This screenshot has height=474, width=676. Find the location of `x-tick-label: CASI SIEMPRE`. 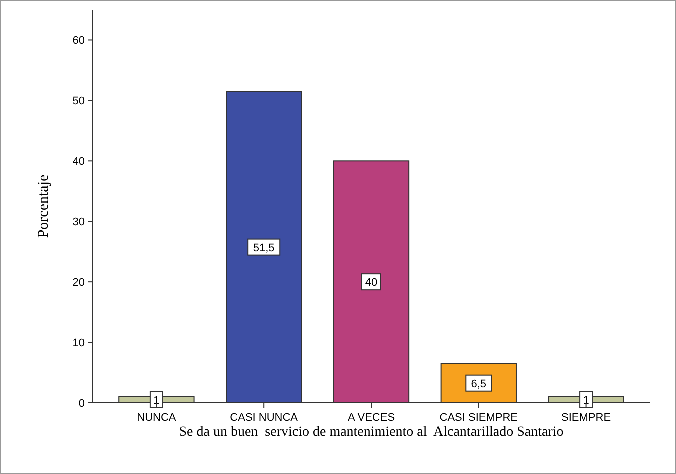

x-tick-label: CASI SIEMPRE is located at coordinates (479, 418).